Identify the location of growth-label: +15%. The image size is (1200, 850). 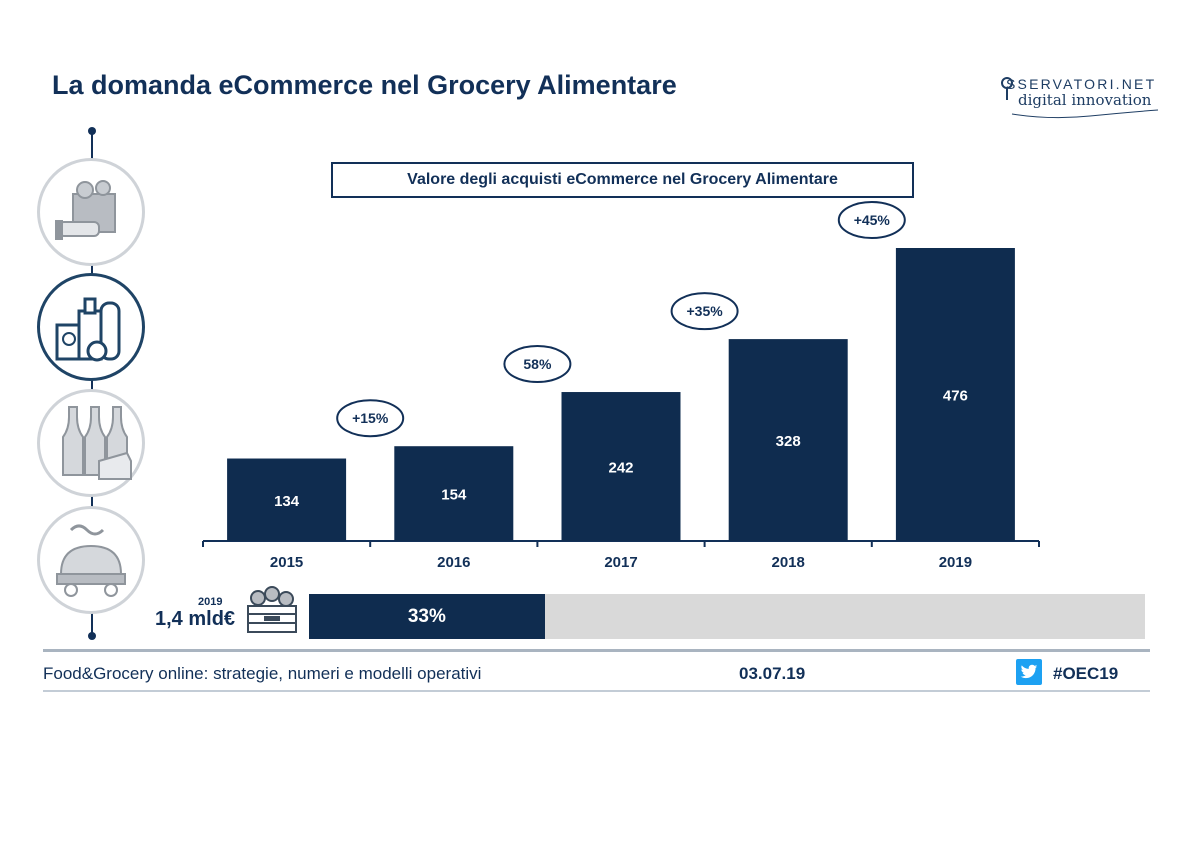
(370, 418).